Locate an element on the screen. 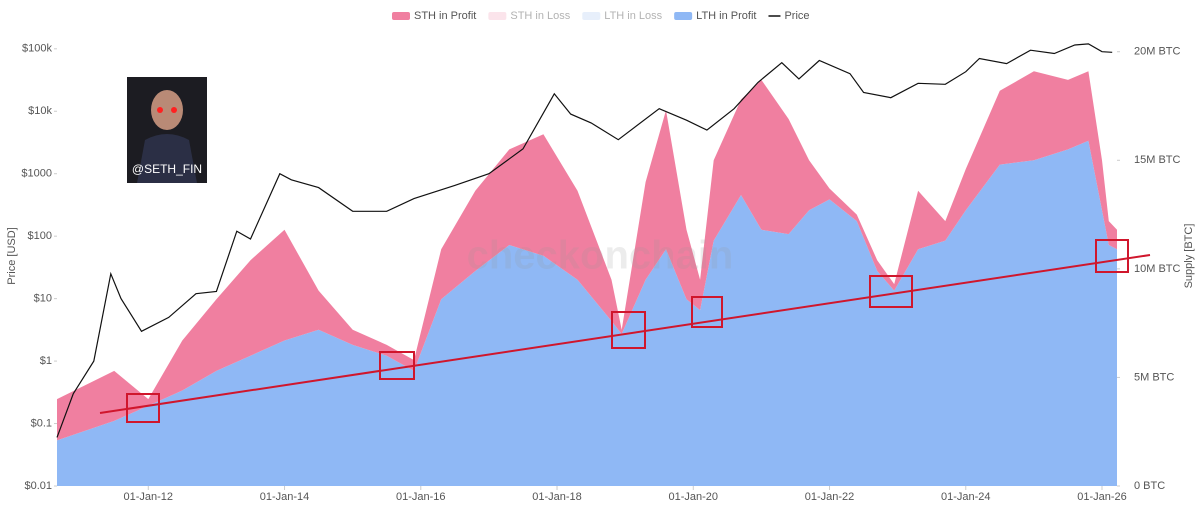  badge-text: @SETH_FIN is located at coordinates (167, 169).